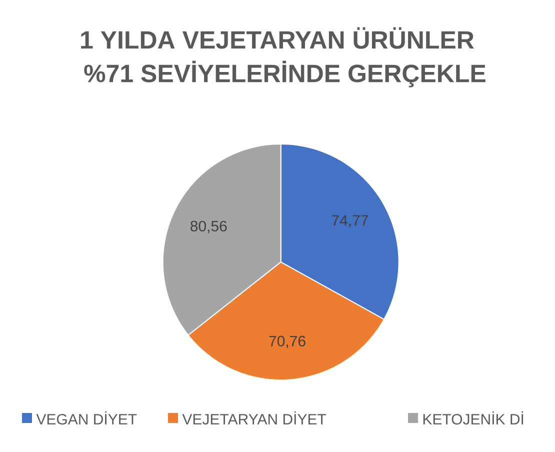 The image size is (555, 452). I want to click on legend-label: VEGAN DİYET, so click(86, 418).